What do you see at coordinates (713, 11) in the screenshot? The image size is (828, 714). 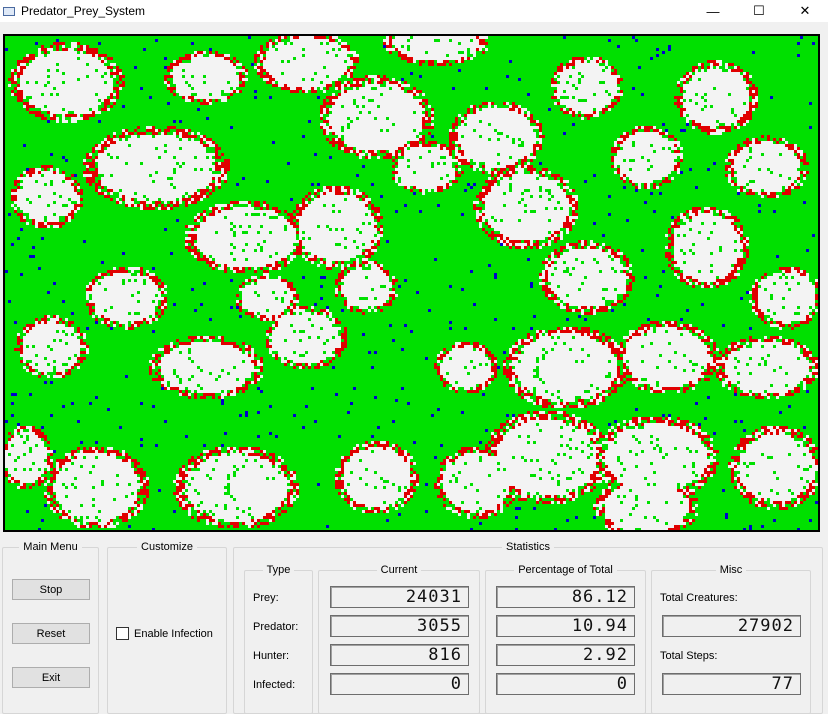 I see `minimize-button: —` at bounding box center [713, 11].